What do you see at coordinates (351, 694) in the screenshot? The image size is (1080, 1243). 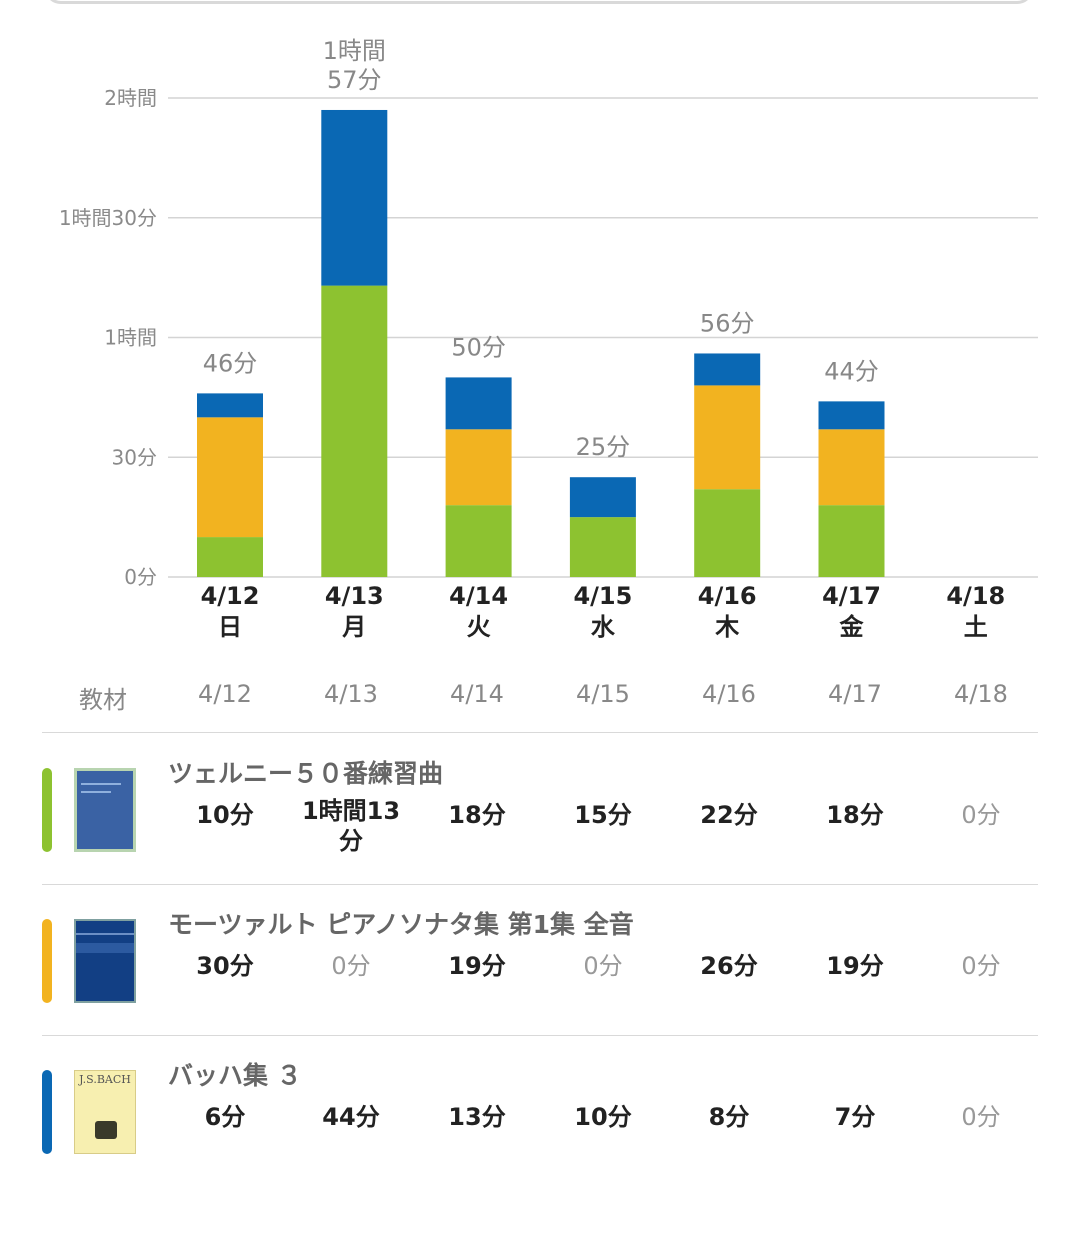 I see `header-date: 4/13` at bounding box center [351, 694].